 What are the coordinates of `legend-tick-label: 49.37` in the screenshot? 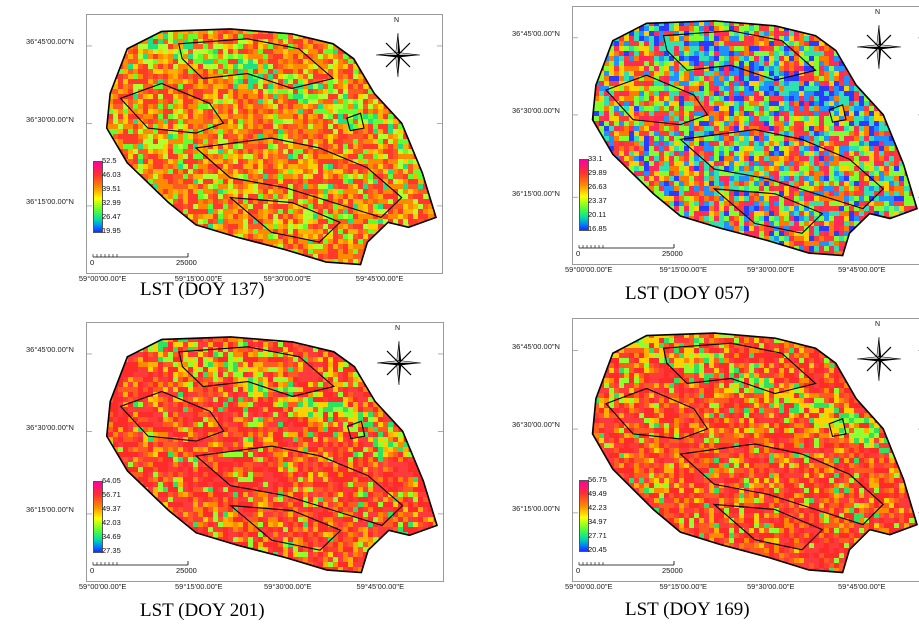 It's located at (111, 508).